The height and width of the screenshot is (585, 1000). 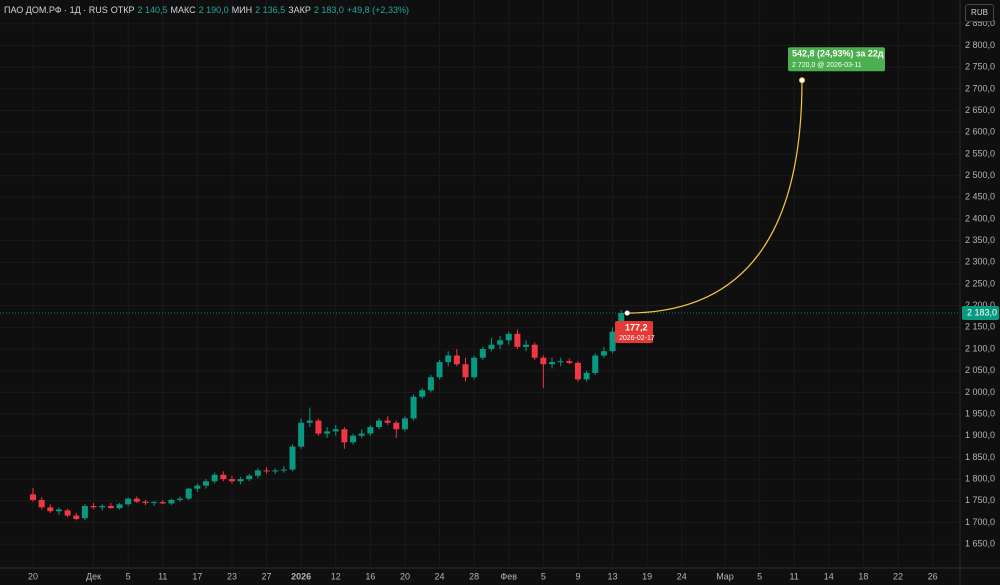 I want to click on x-tick-label: 9, so click(x=577, y=576).